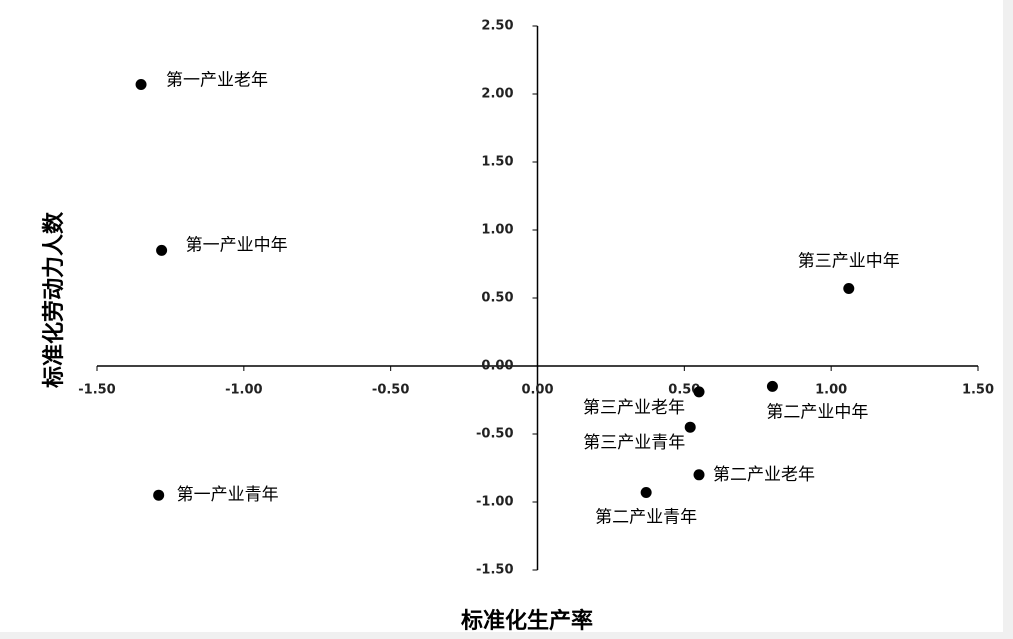 The height and width of the screenshot is (639, 1013). I want to click on y-tick-label: 0.00, so click(497, 366).